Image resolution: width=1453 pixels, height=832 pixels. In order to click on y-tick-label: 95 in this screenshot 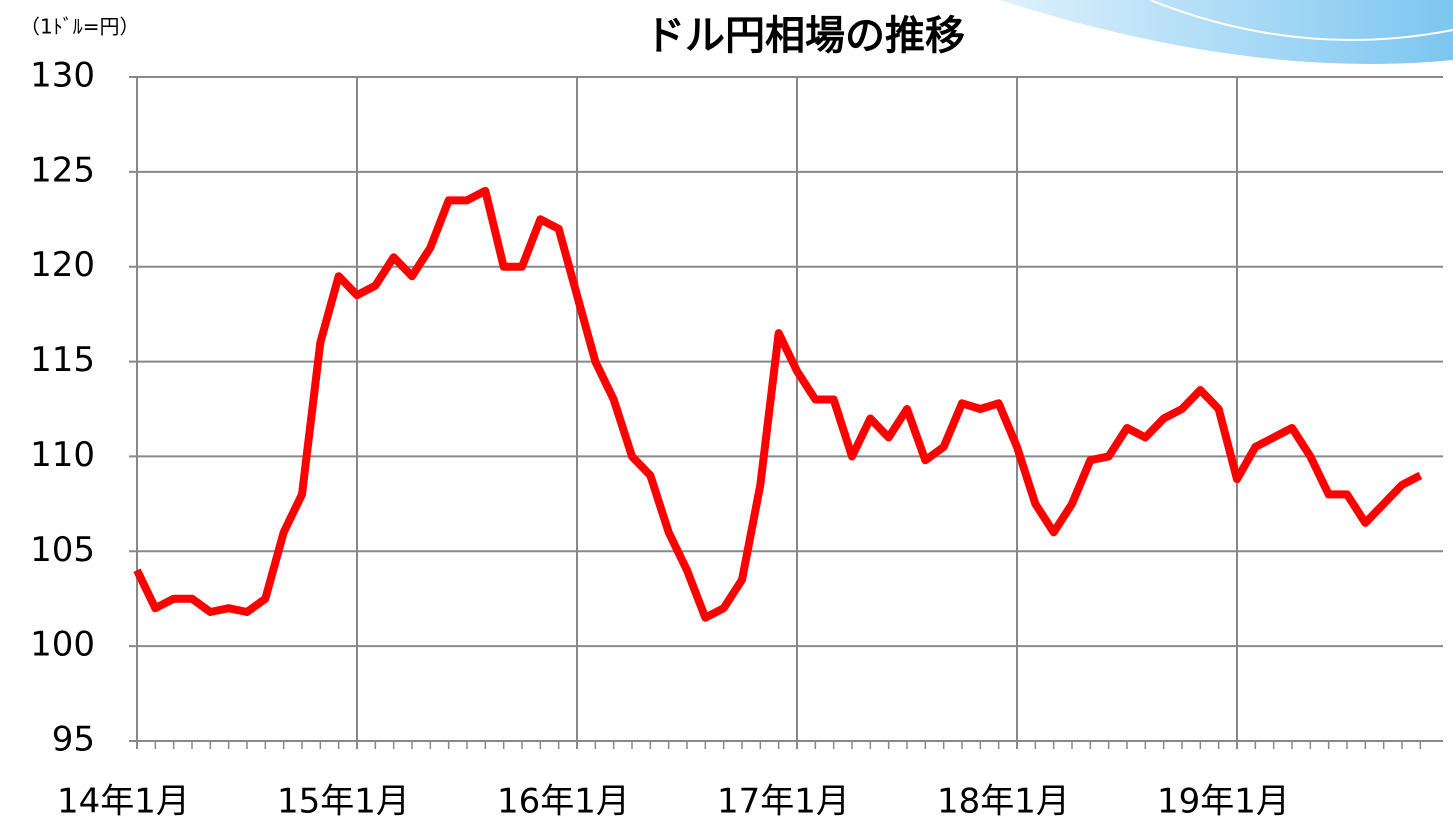, I will do `click(73, 740)`.